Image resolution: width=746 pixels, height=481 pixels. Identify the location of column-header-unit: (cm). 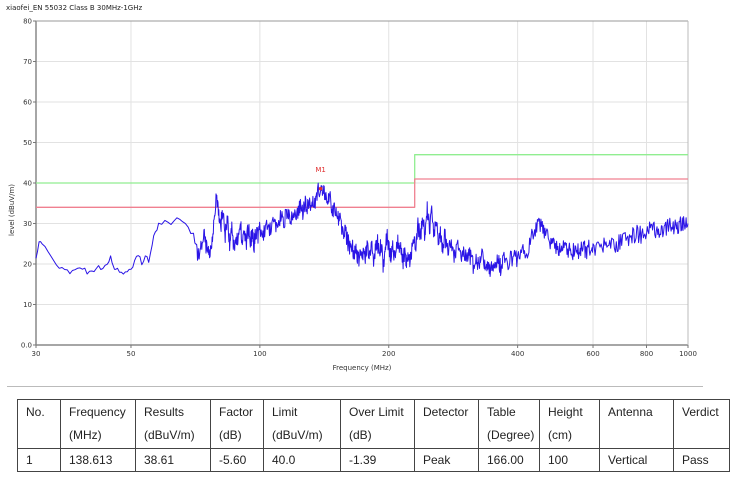
(560, 435).